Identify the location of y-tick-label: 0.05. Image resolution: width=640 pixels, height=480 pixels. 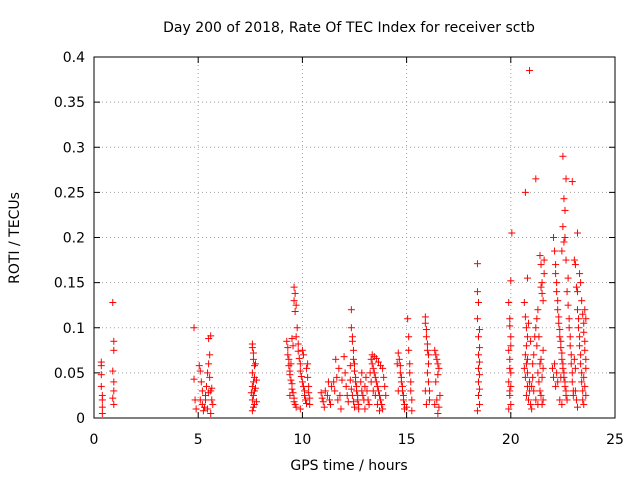
(69, 374).